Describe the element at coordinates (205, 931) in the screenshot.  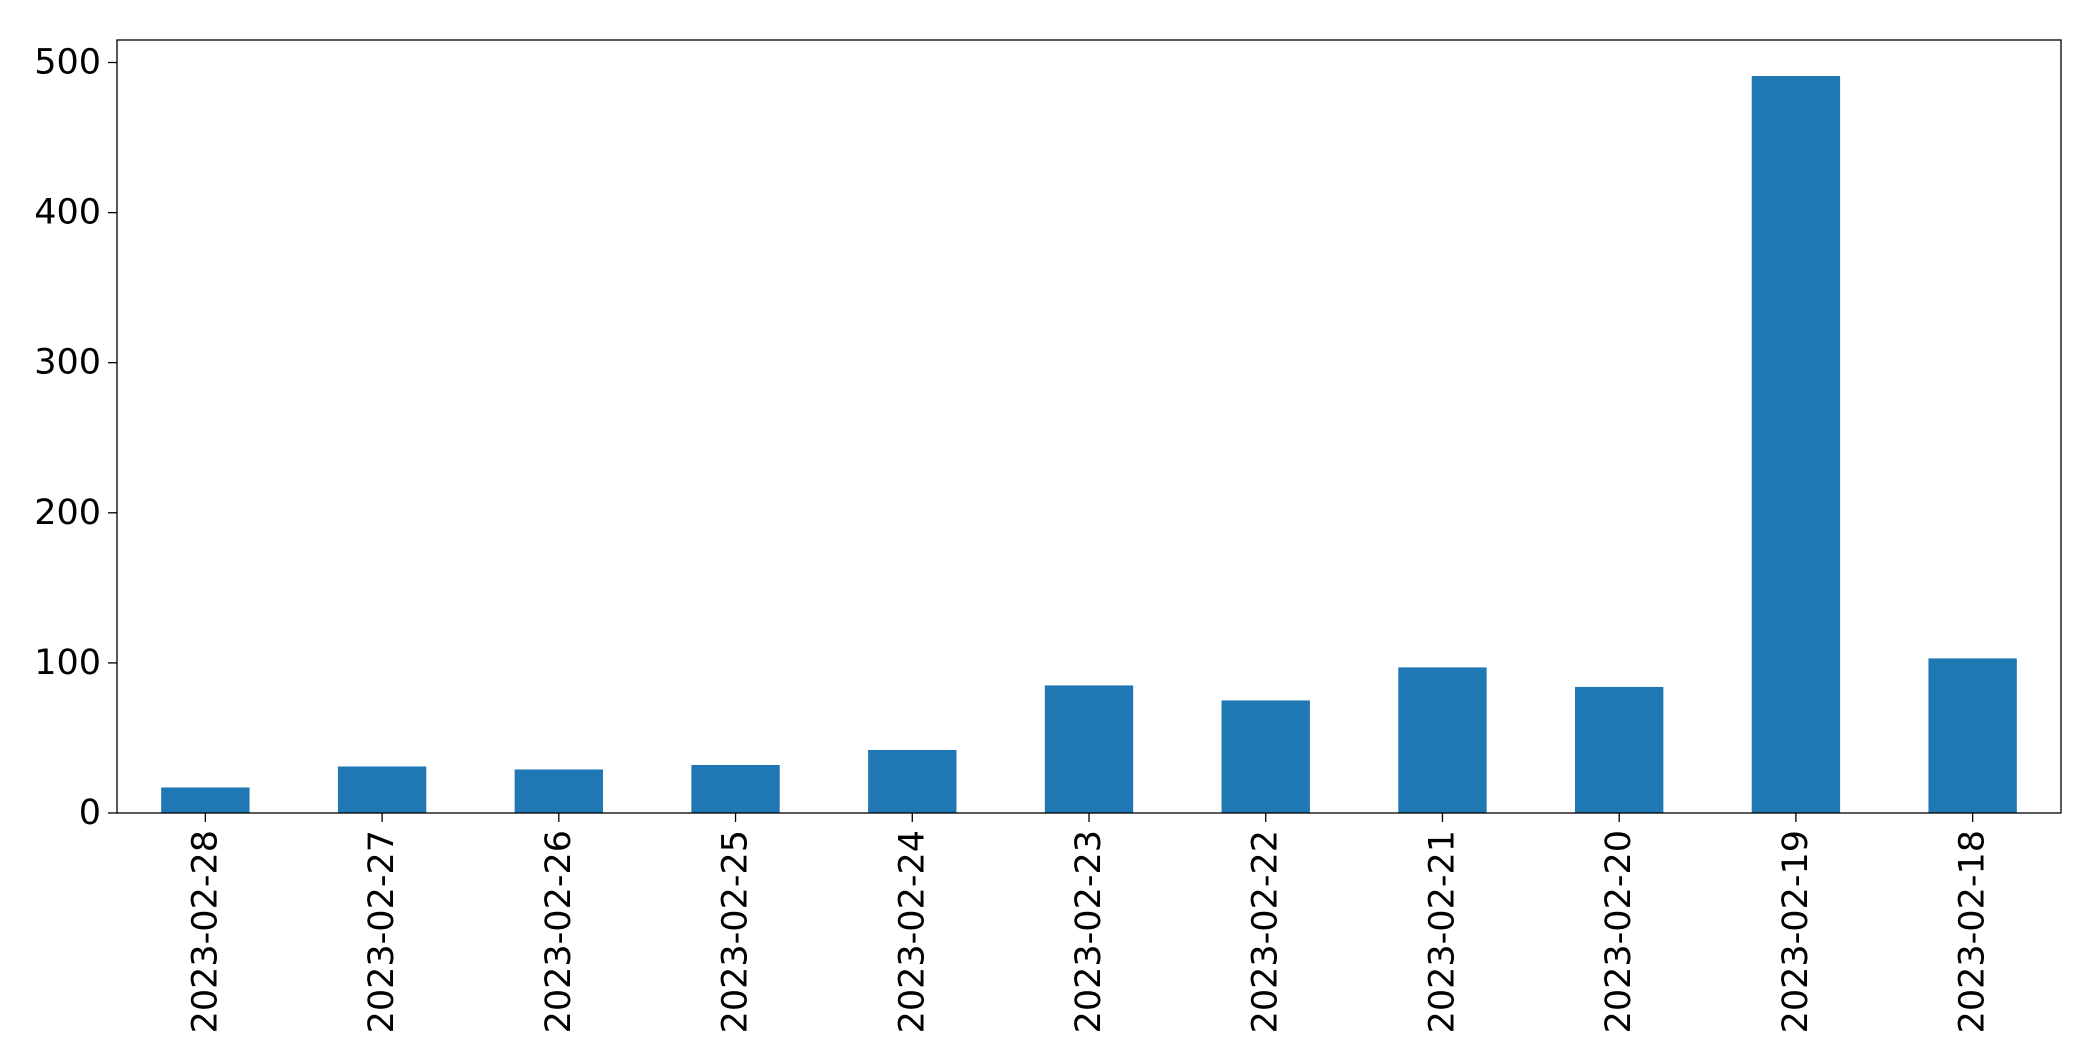
I see `x-tick-label: 2023-02-28` at that location.